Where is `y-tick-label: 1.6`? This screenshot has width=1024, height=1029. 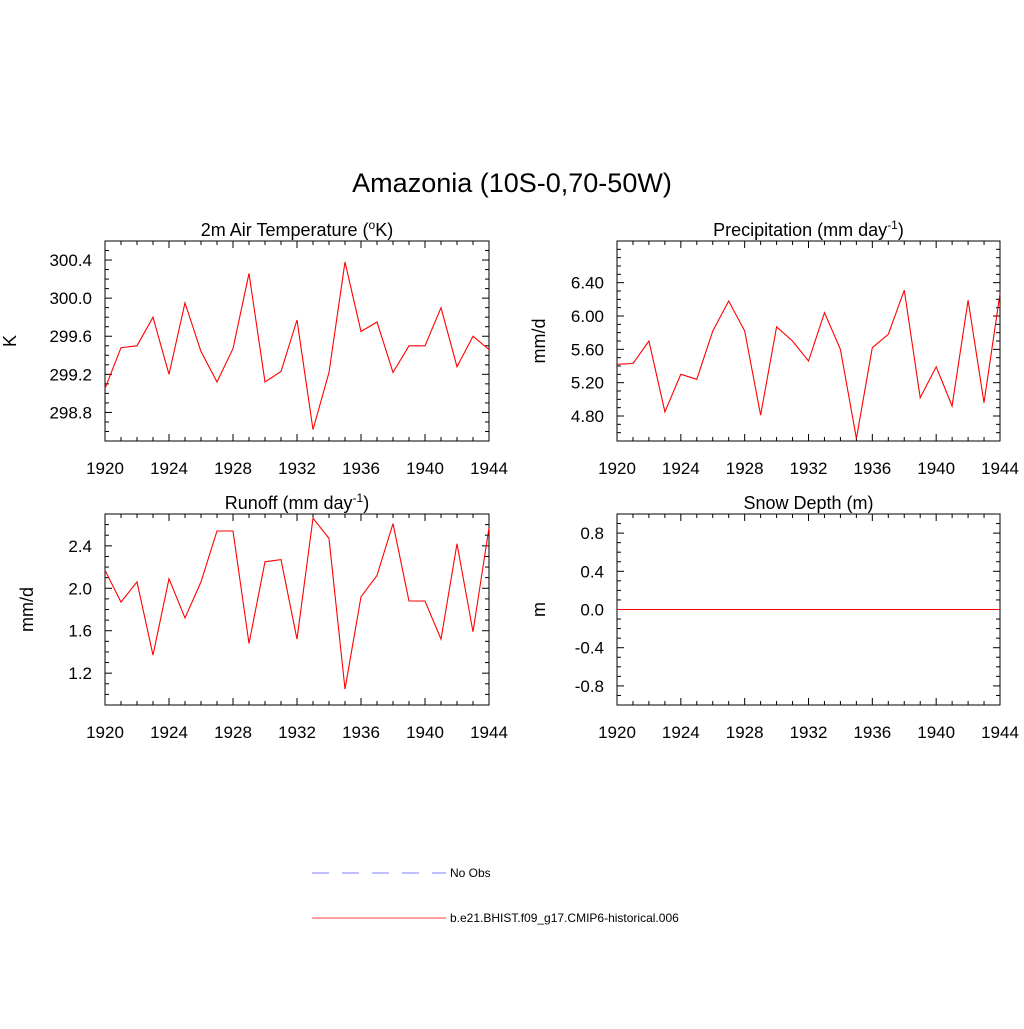 y-tick-label: 1.6 is located at coordinates (80, 631).